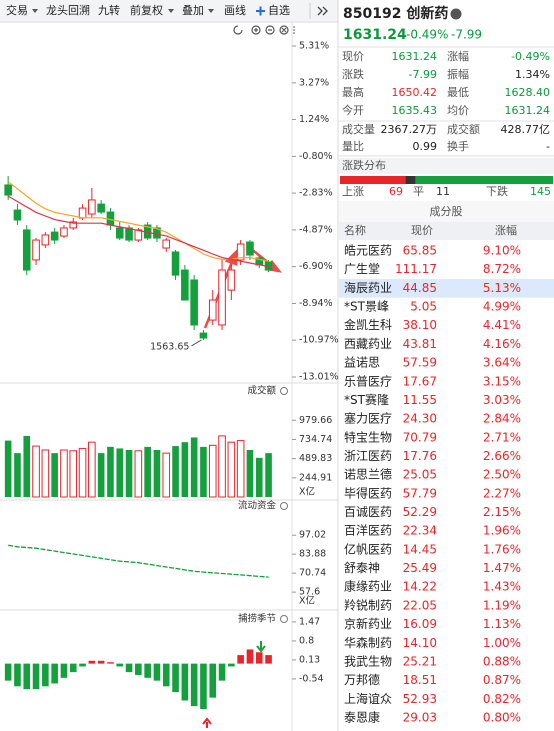 This screenshot has width=554, height=731. Describe the element at coordinates (368, 381) in the screenshot. I see `stock-name: 乐普医疗` at that location.